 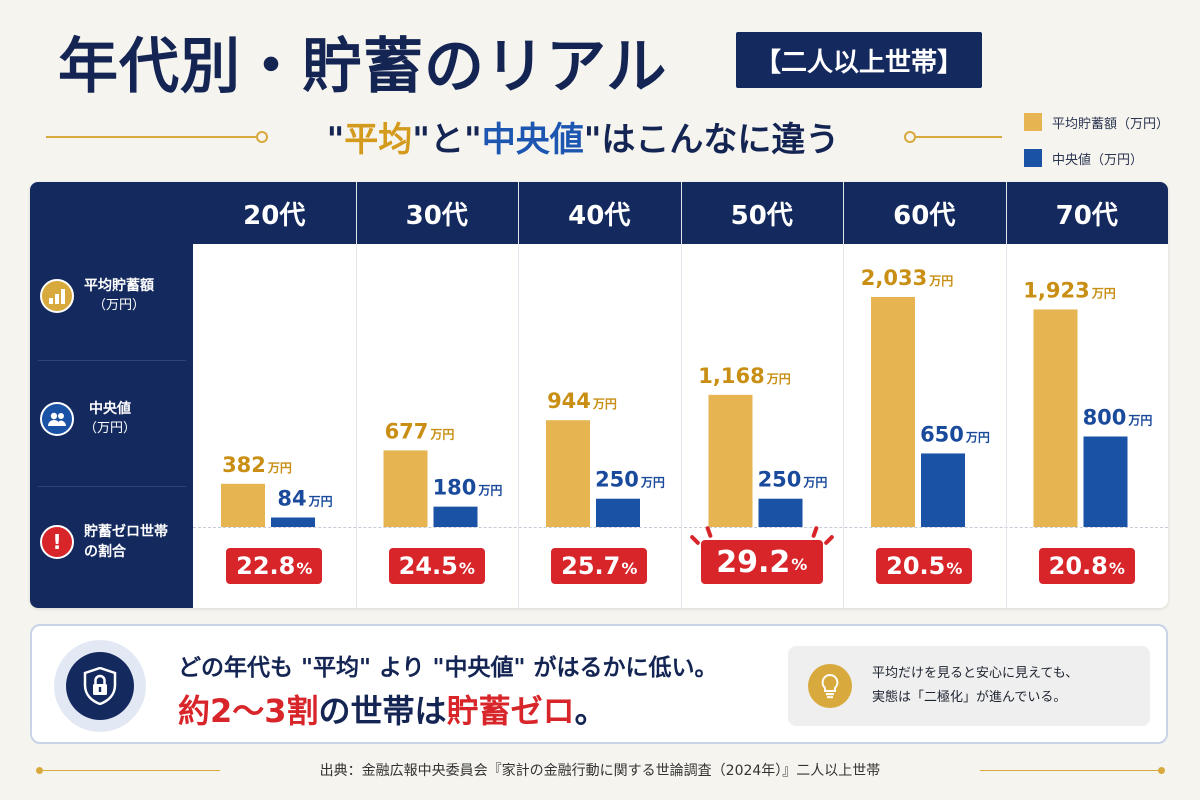 What do you see at coordinates (924, 215) in the screenshot?
I see `age-column-header: 60代` at bounding box center [924, 215].